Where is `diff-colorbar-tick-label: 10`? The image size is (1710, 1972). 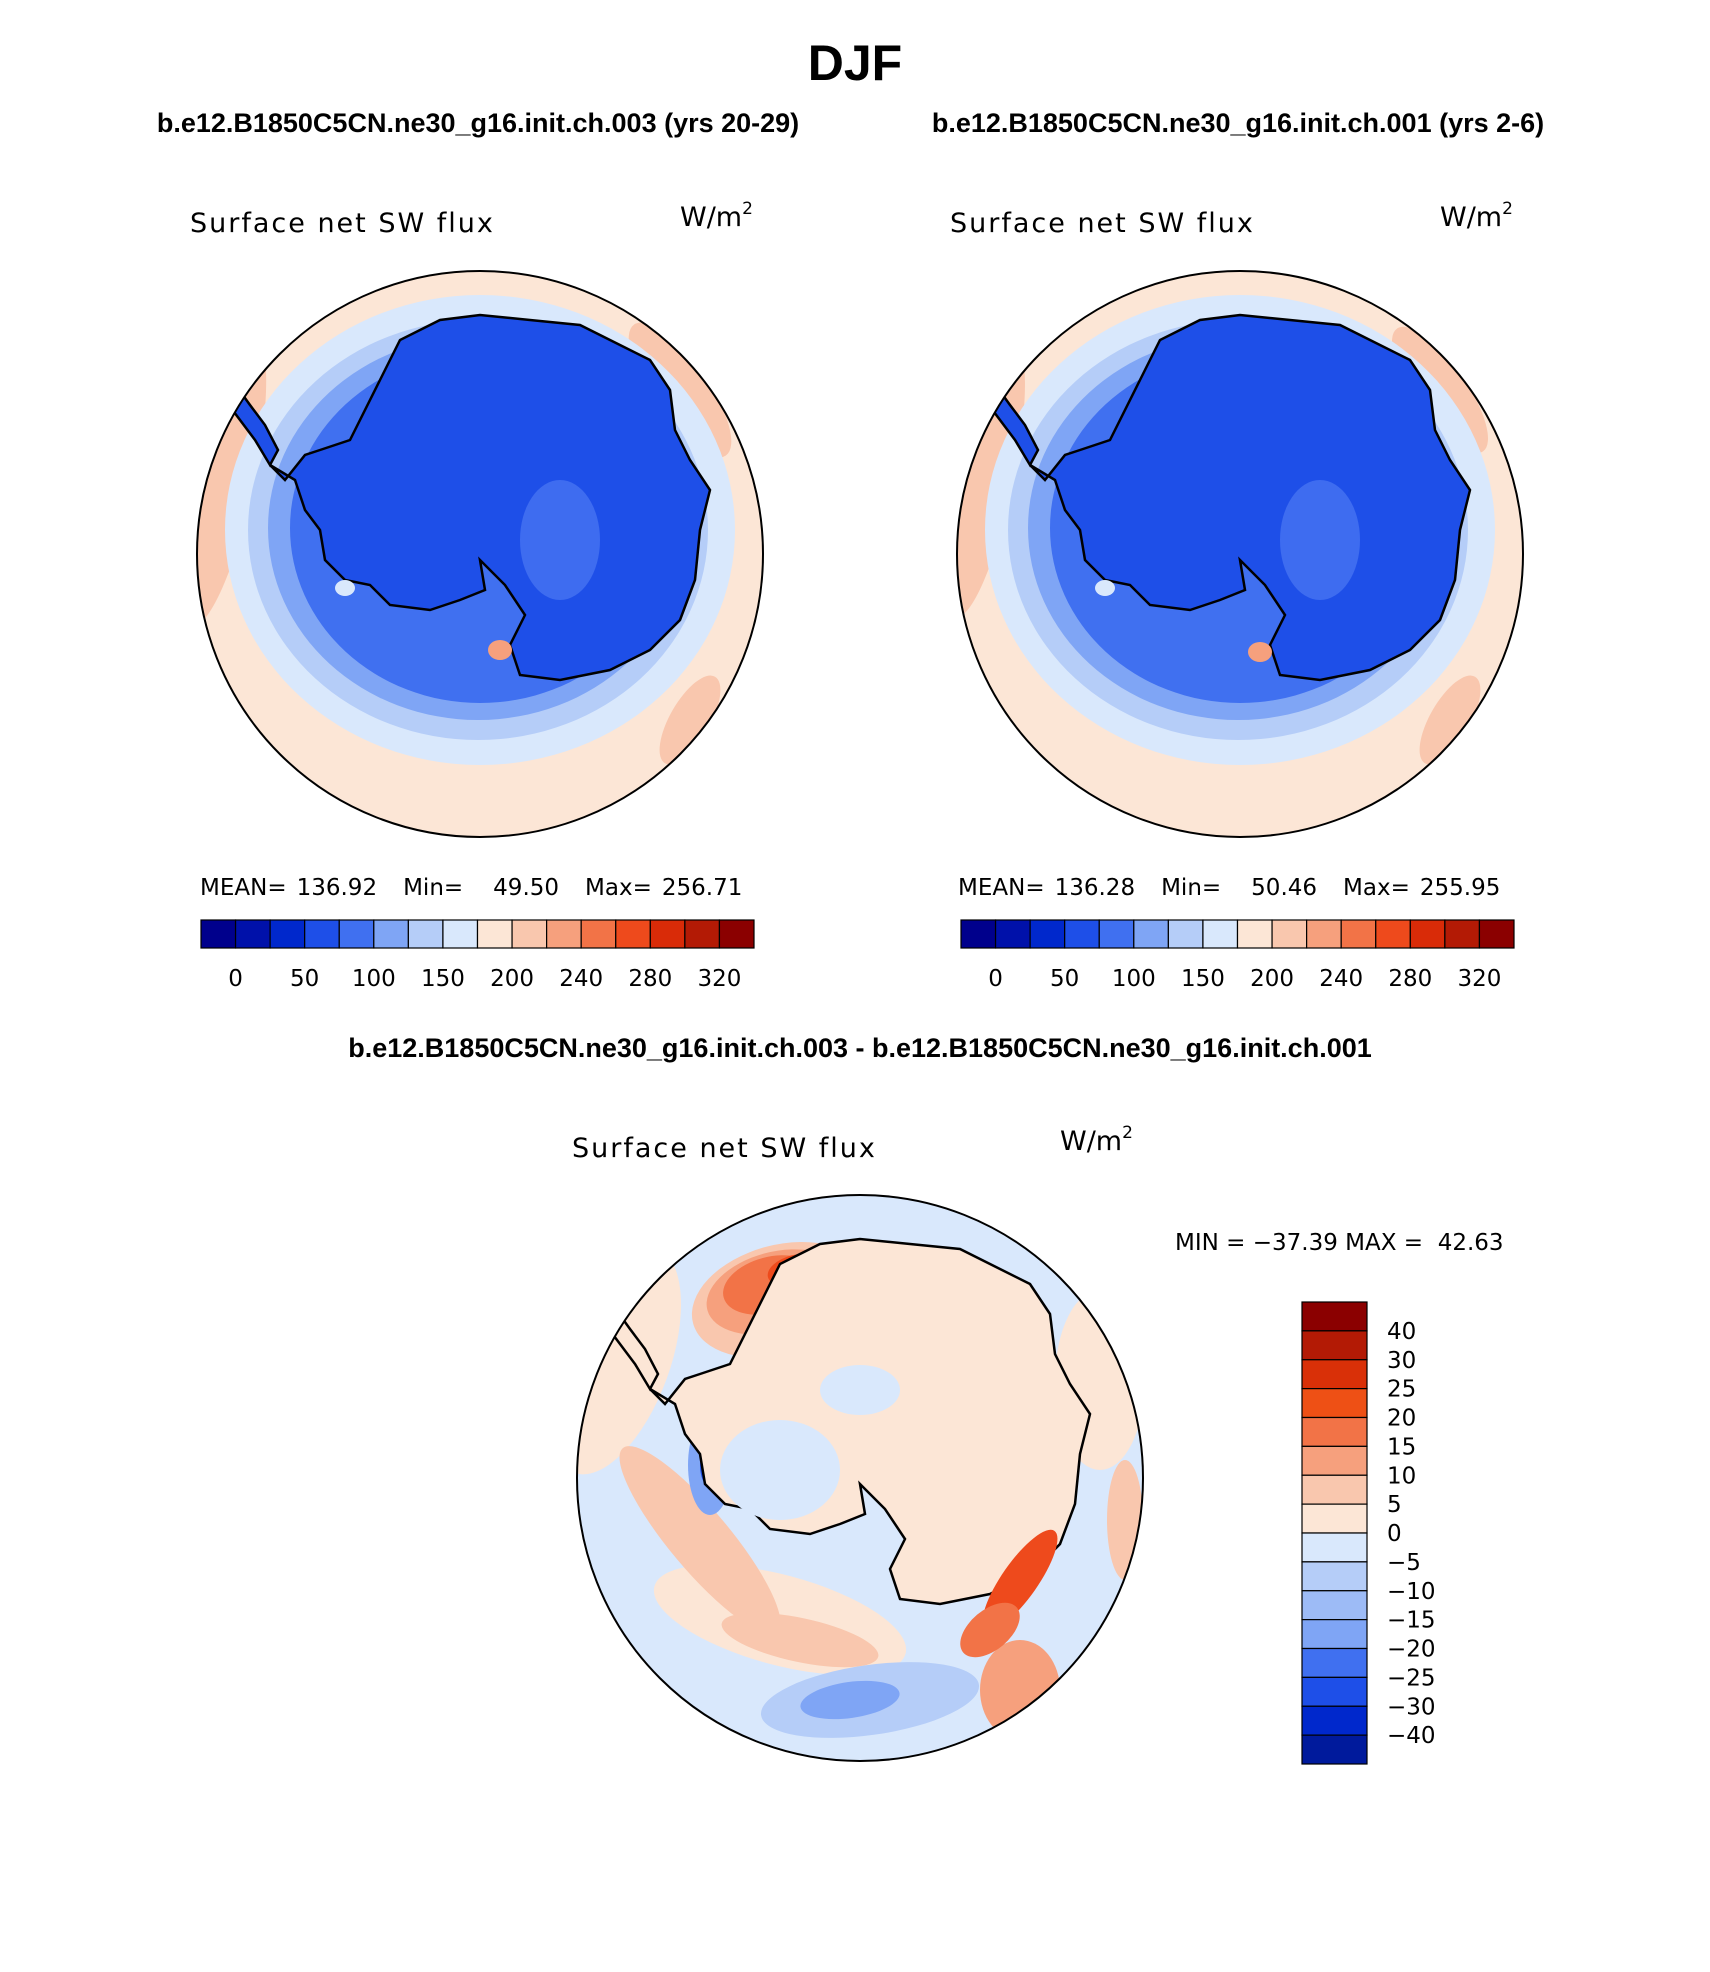 diff-colorbar-tick-label: 10 is located at coordinates (1401, 1476).